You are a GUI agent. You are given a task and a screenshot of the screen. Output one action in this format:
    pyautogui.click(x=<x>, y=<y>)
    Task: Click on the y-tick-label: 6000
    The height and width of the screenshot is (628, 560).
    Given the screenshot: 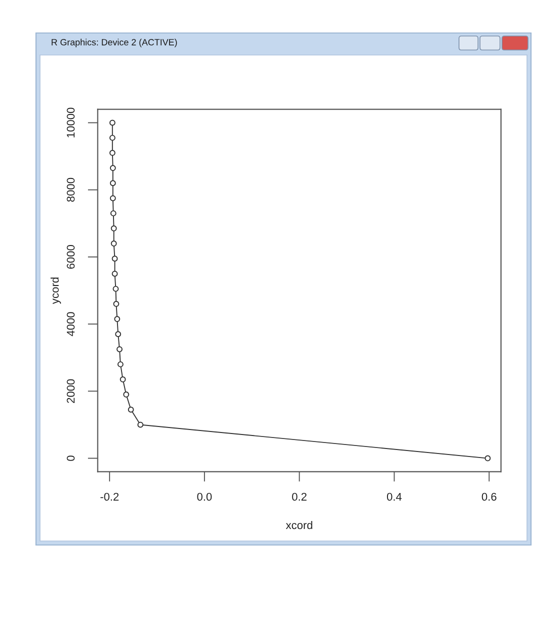 What is the action you would take?
    pyautogui.click(x=70, y=257)
    